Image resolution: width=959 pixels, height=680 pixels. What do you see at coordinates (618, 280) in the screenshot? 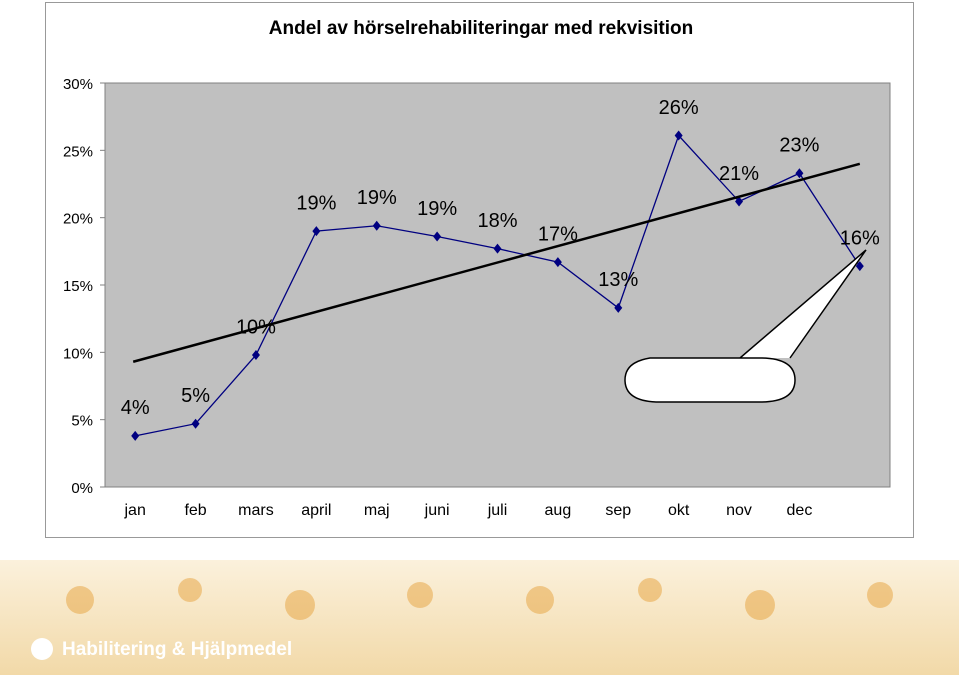
I see `data-label: 13%` at bounding box center [618, 280].